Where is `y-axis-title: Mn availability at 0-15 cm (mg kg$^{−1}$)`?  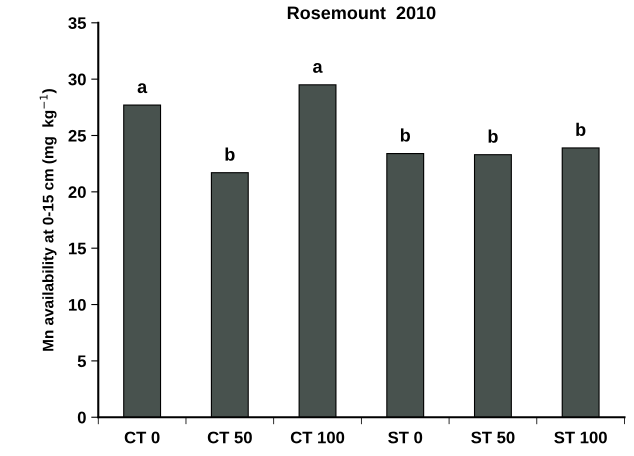
y-axis-title: Mn availability at 0-15 cm (mg kg$^{−1}$) is located at coordinates (48, 220).